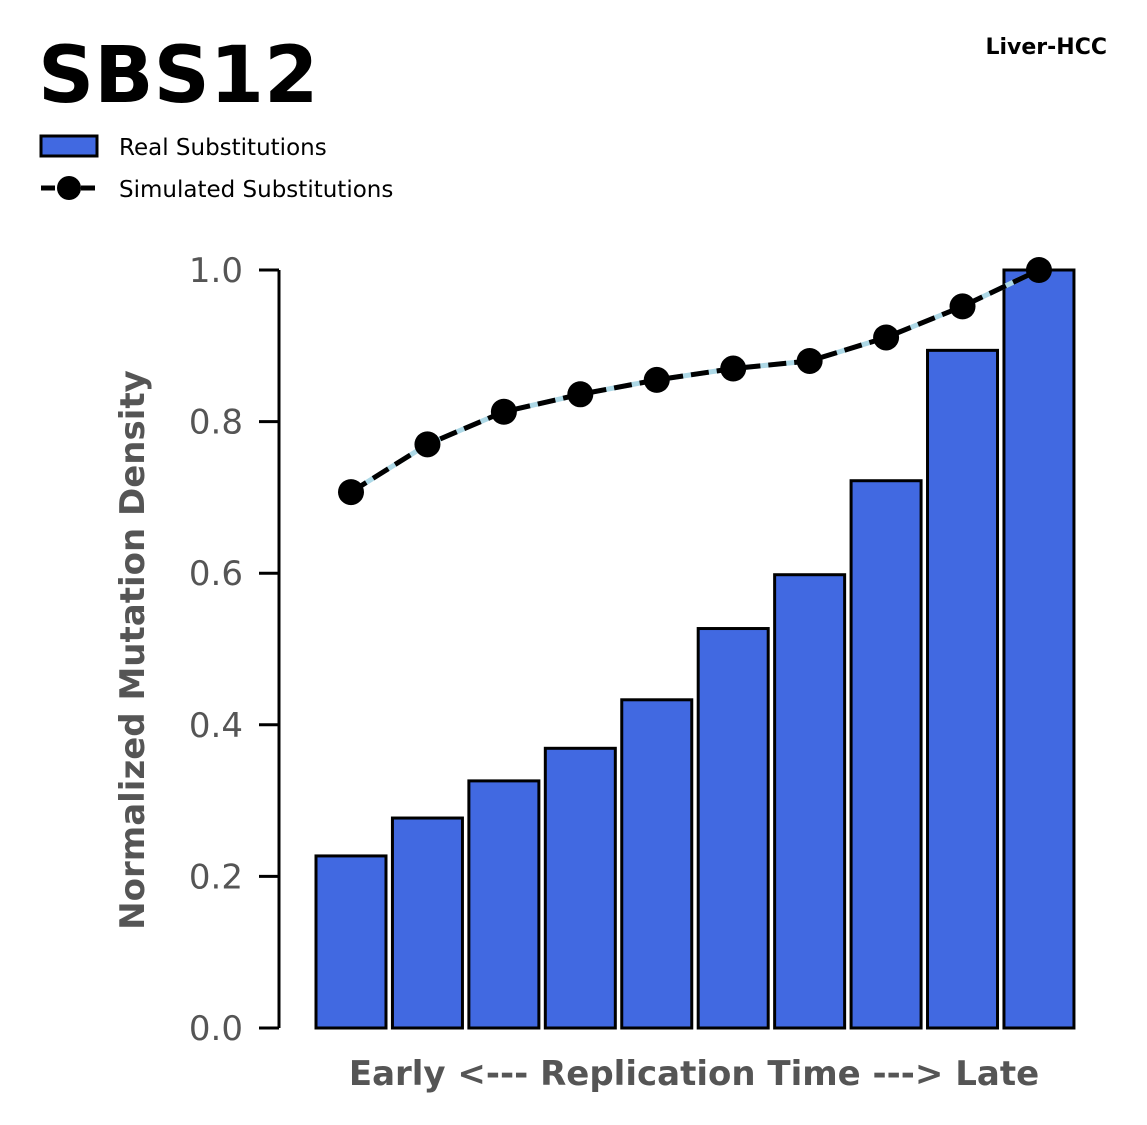  Describe the element at coordinates (133, 650) in the screenshot. I see `y-axis-label: Normalized Mutation Density` at that location.